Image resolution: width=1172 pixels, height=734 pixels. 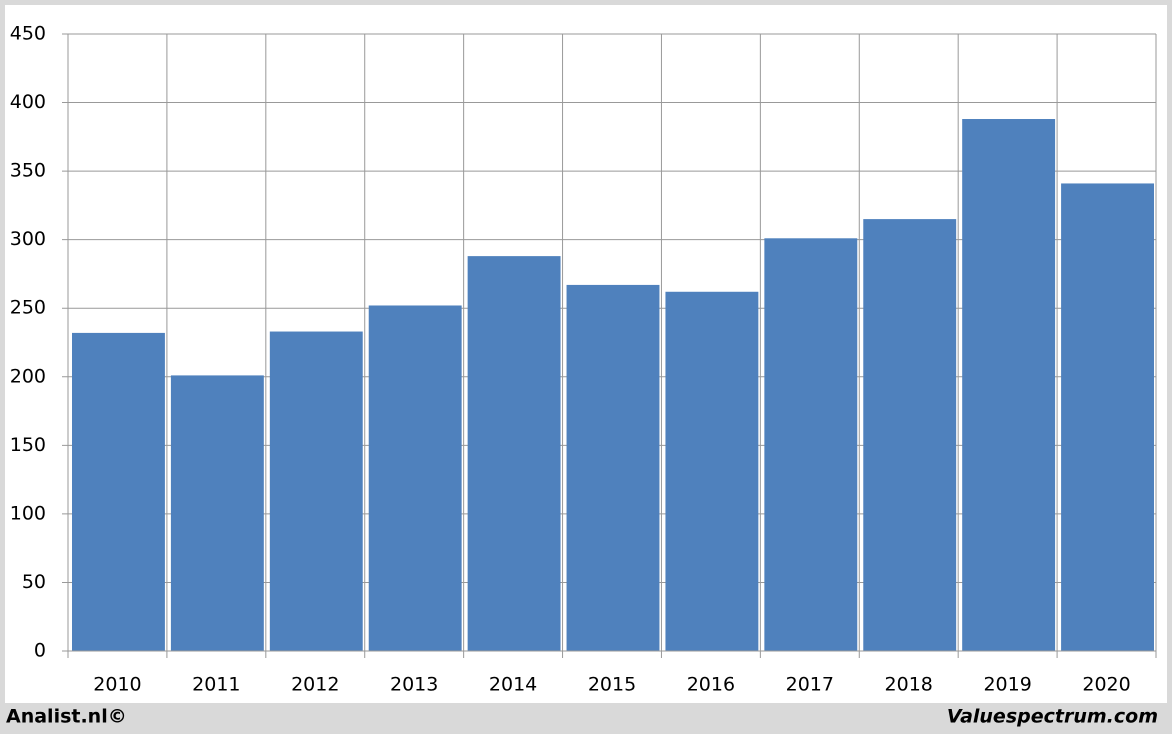 What do you see at coordinates (711, 685) in the screenshot?
I see `x-tick-label: 2016` at bounding box center [711, 685].